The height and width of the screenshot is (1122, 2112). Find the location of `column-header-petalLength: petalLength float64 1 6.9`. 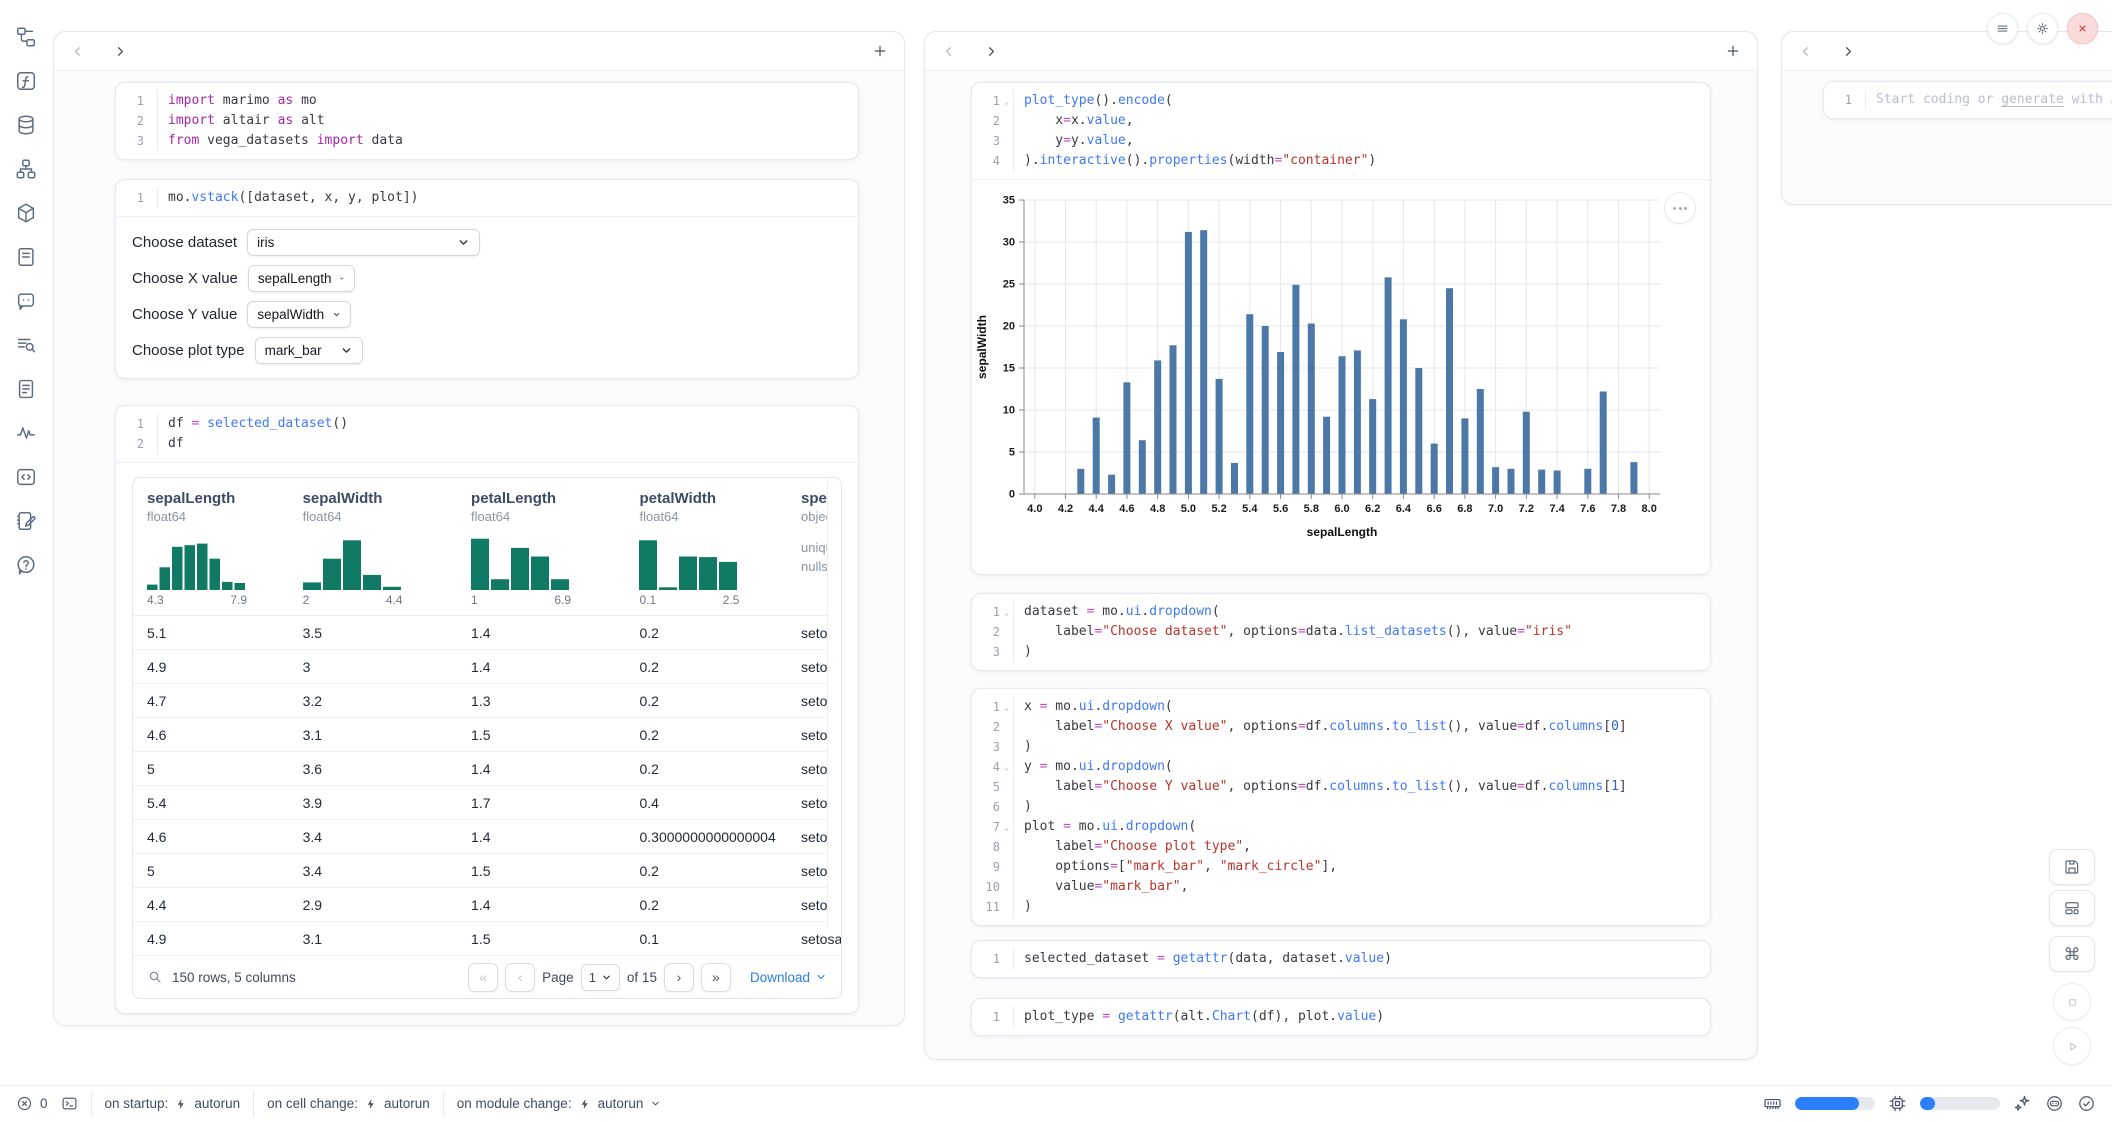

column-header-petalLength: petalLength float64 1 6.9 is located at coordinates (521, 548).